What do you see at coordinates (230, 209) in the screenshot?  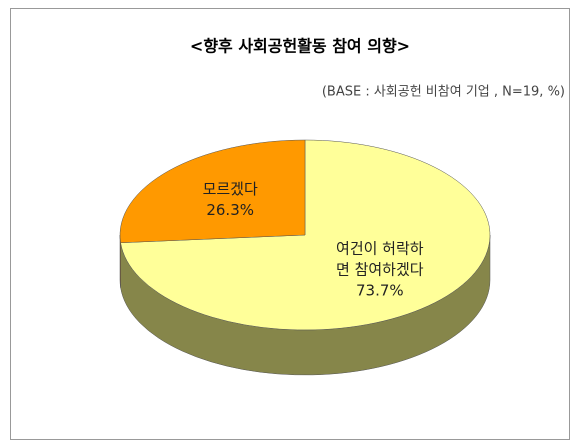 I see `slice-value: 26.3%` at bounding box center [230, 209].